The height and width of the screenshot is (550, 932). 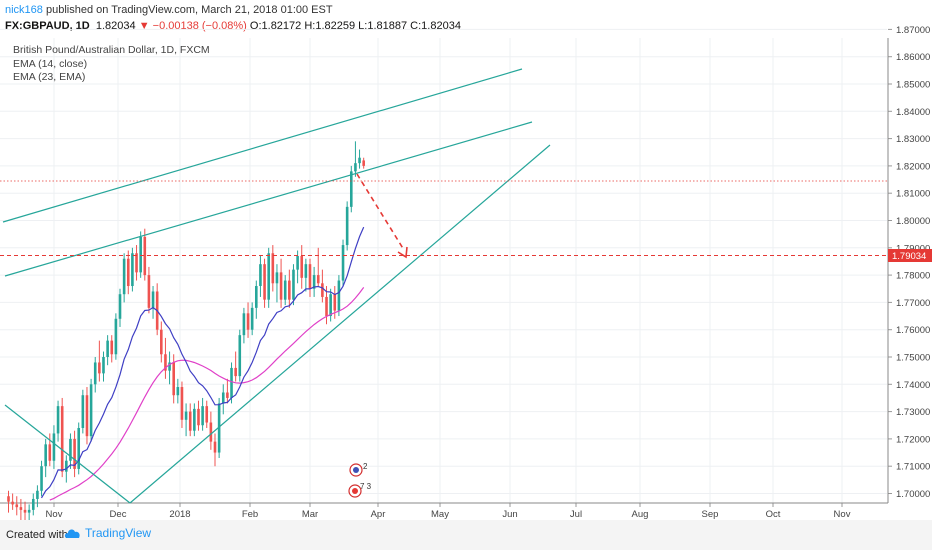 What do you see at coordinates (366, 486) in the screenshot?
I see `event-count: 7 3` at bounding box center [366, 486].